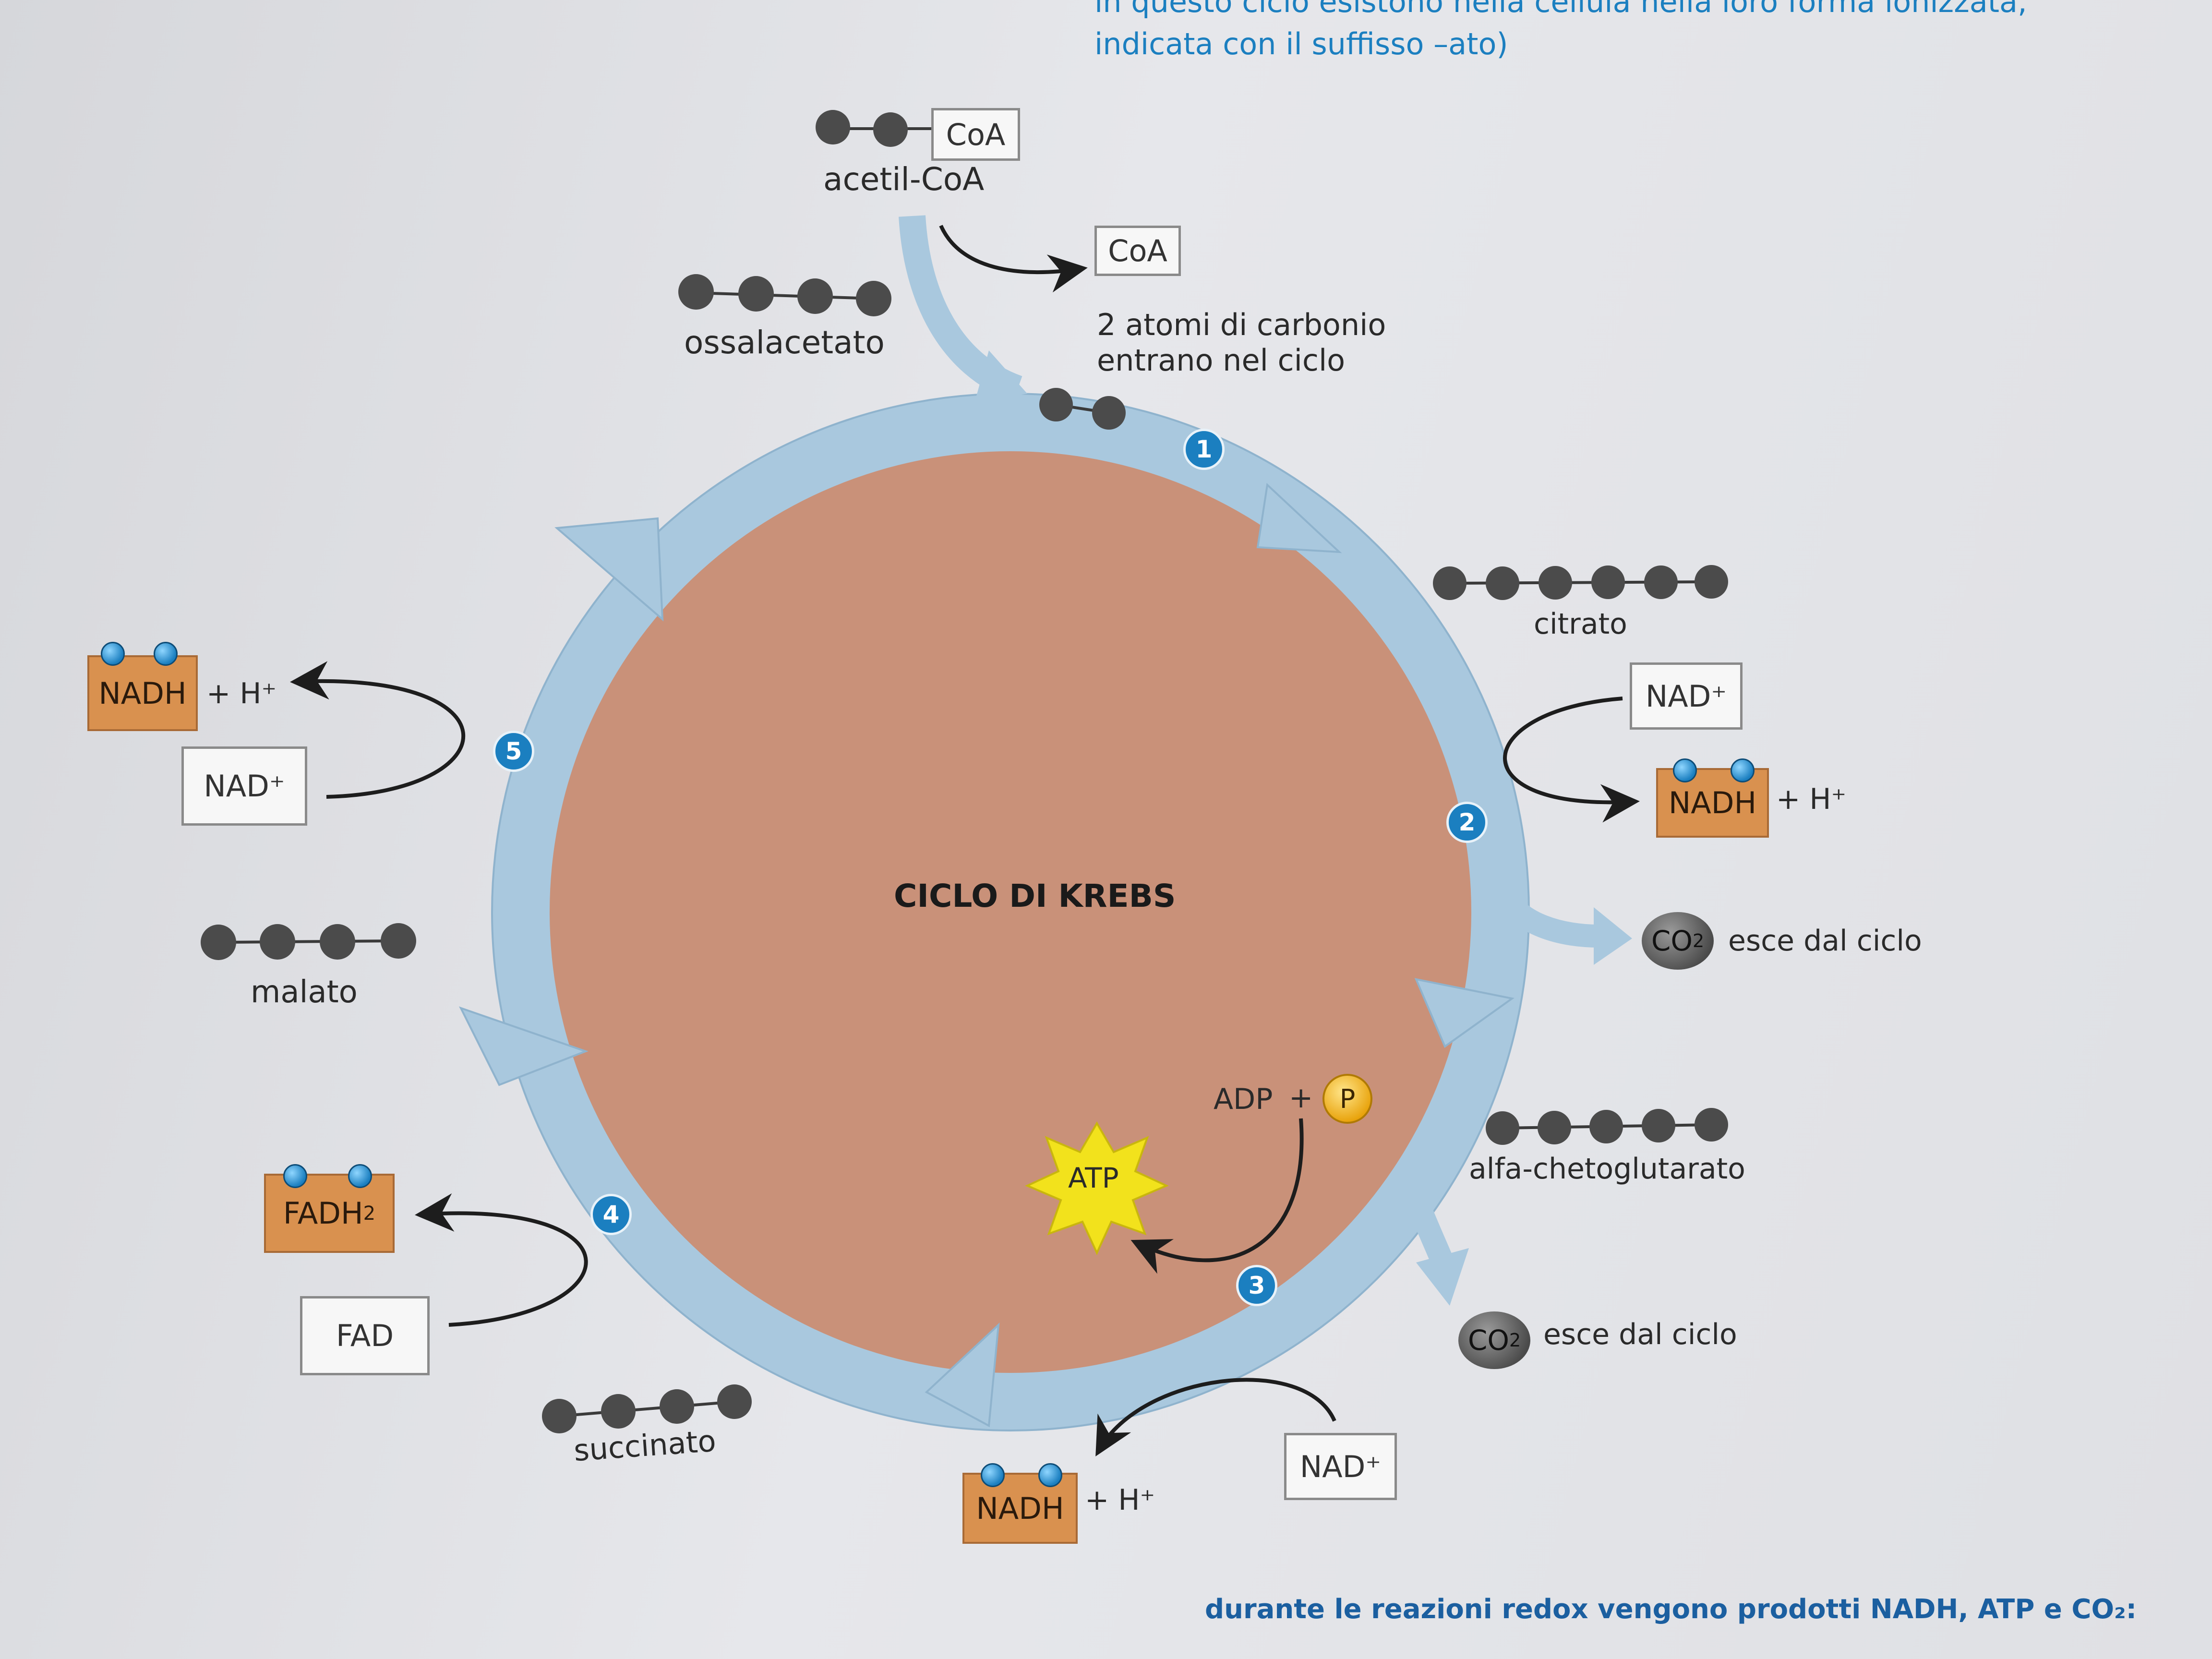 The image size is (2212, 1659). Describe the element at coordinates (1607, 1169) in the screenshot. I see `alfa-chetoglutarato-label: alfa-chetoglutarato` at that location.